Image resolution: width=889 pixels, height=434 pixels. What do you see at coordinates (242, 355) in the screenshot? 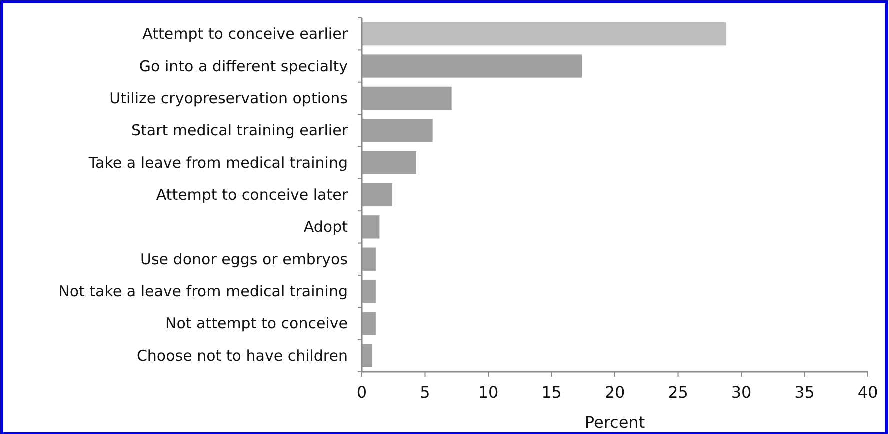
I see `y-tick-label: Choose not to have children` at bounding box center [242, 355].